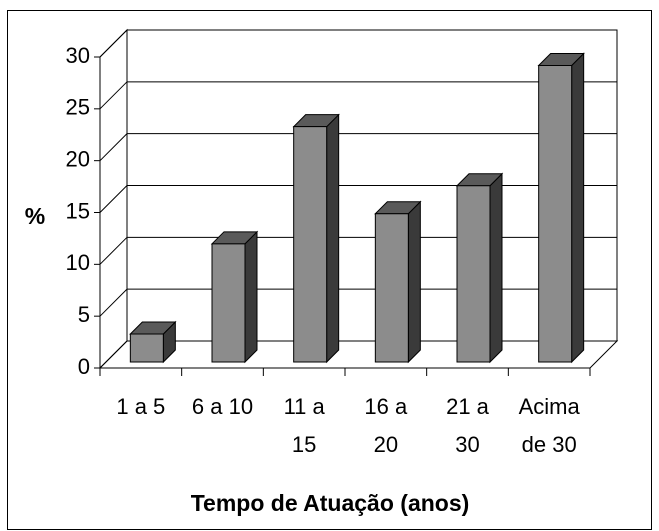 This screenshot has height=531, width=659. Describe the element at coordinates (305, 425) in the screenshot. I see `x-tick-label: 11 a 15` at that location.